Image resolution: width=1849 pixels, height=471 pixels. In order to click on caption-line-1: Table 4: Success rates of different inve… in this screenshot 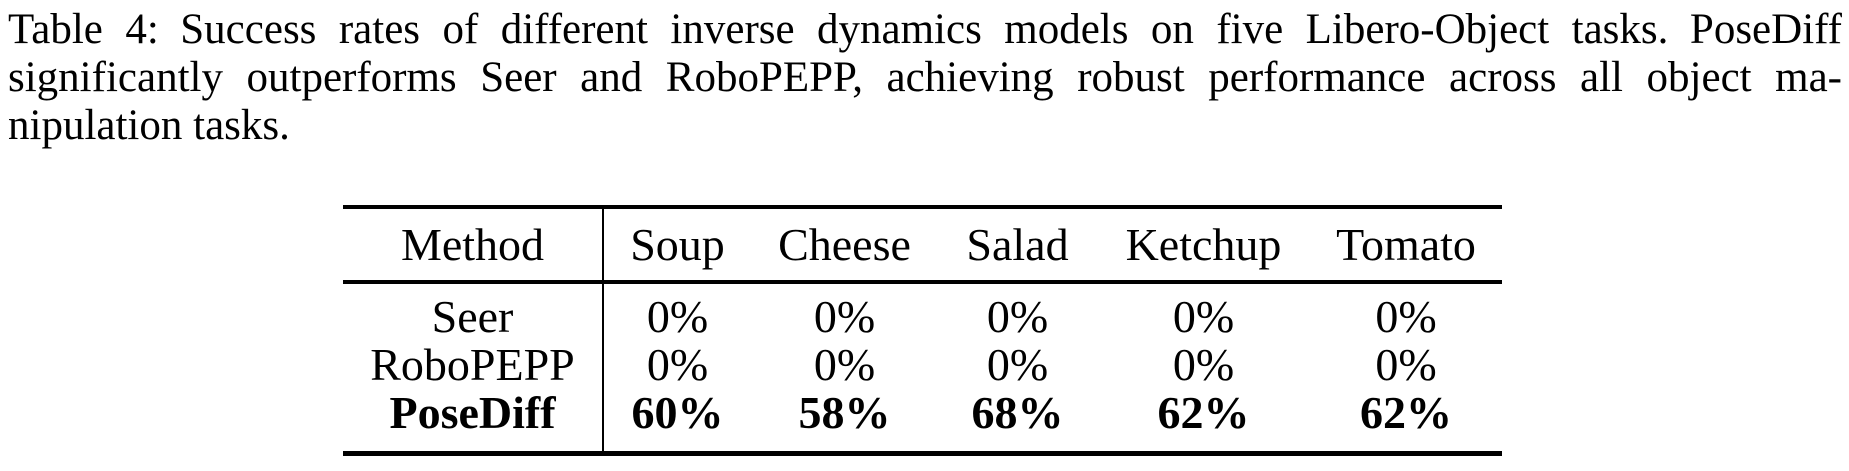, I will do `click(925, 29)`.